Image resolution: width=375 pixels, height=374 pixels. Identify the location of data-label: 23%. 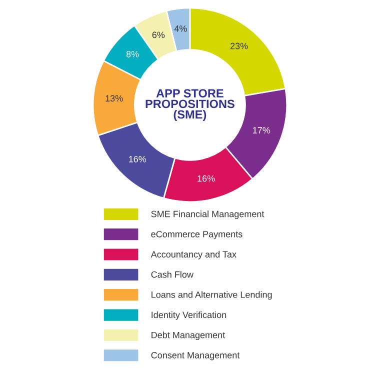
(239, 46).